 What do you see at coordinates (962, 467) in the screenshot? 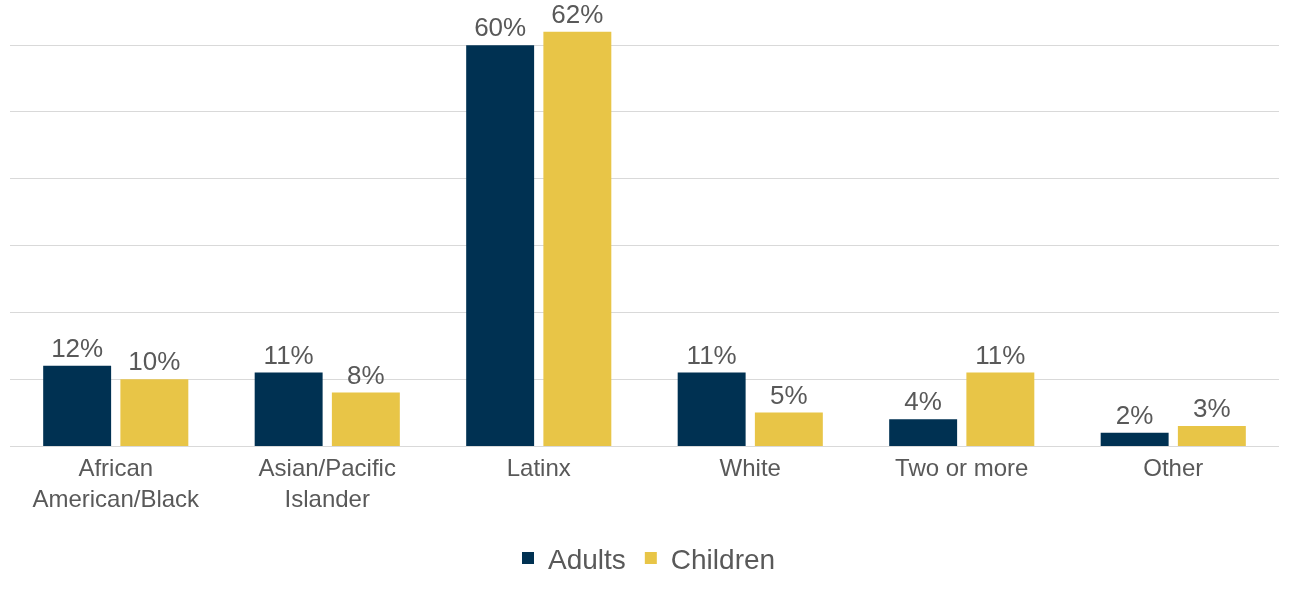
I see `x-tick-label: Two or more` at bounding box center [962, 467].